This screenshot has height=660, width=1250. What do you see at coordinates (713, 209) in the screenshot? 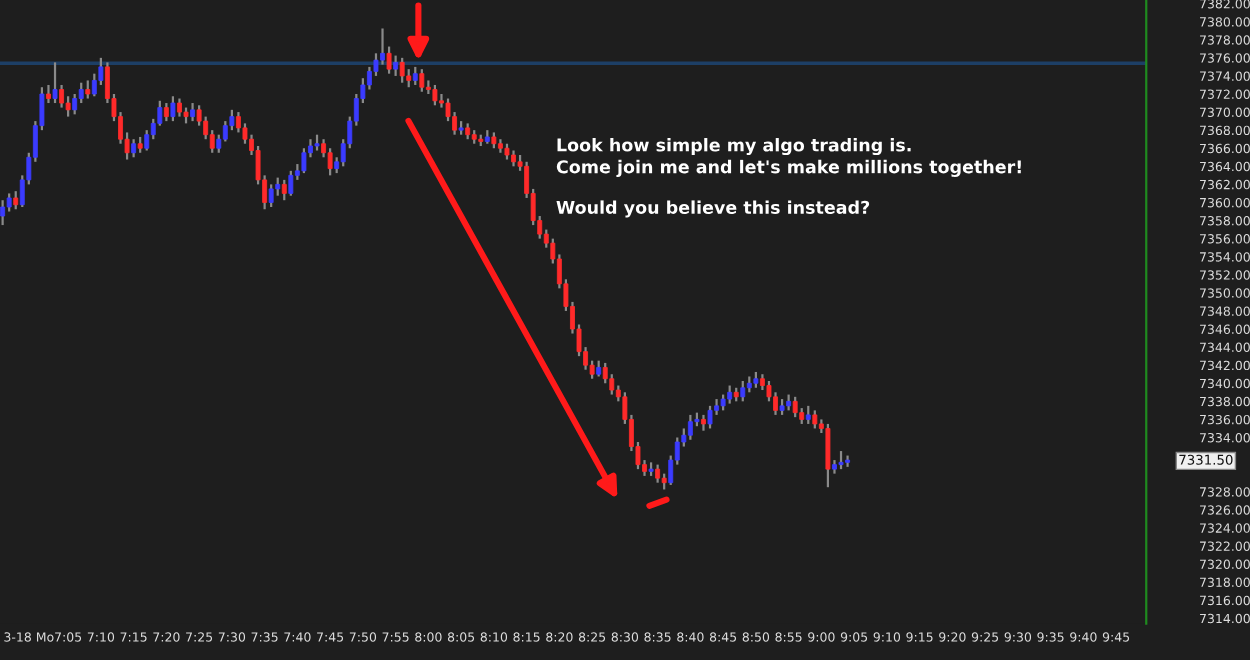
I see `annotation: Would you believe this instead?` at bounding box center [713, 209].